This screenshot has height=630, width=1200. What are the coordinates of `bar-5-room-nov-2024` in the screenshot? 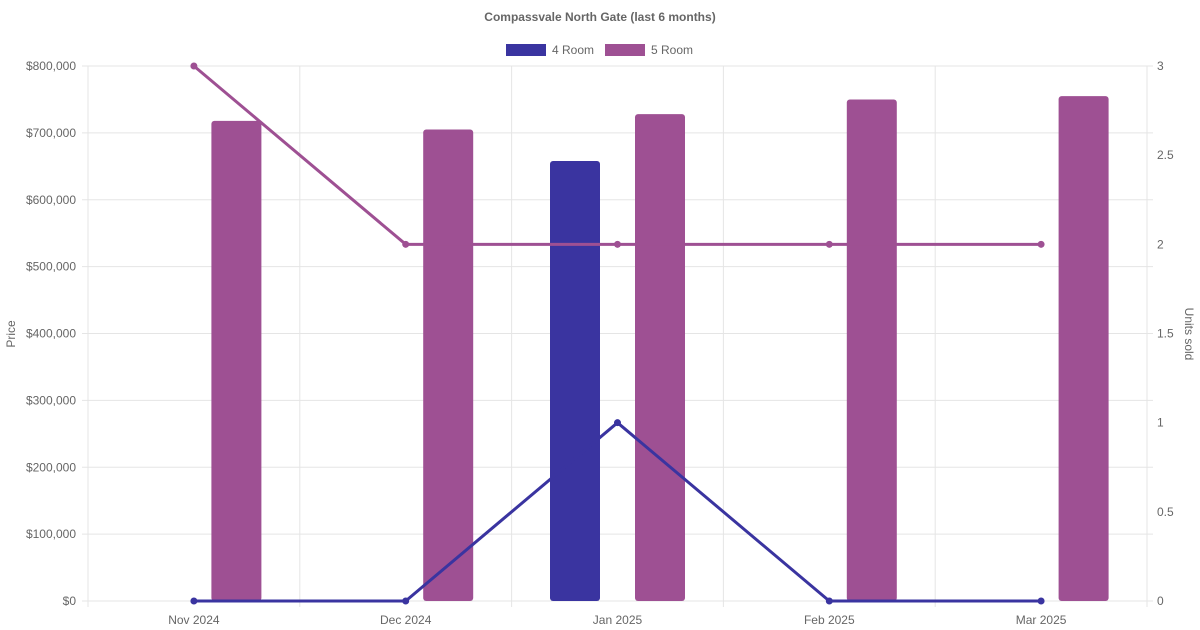 It's located at (236, 361).